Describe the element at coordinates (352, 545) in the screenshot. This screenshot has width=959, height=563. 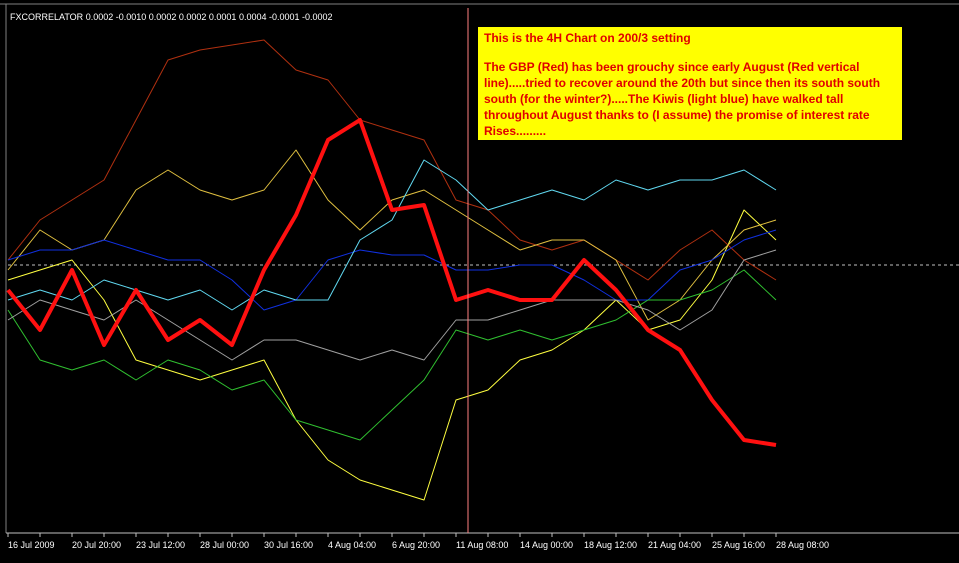
I see `x-tick-label: 4 Aug 04:00` at that location.